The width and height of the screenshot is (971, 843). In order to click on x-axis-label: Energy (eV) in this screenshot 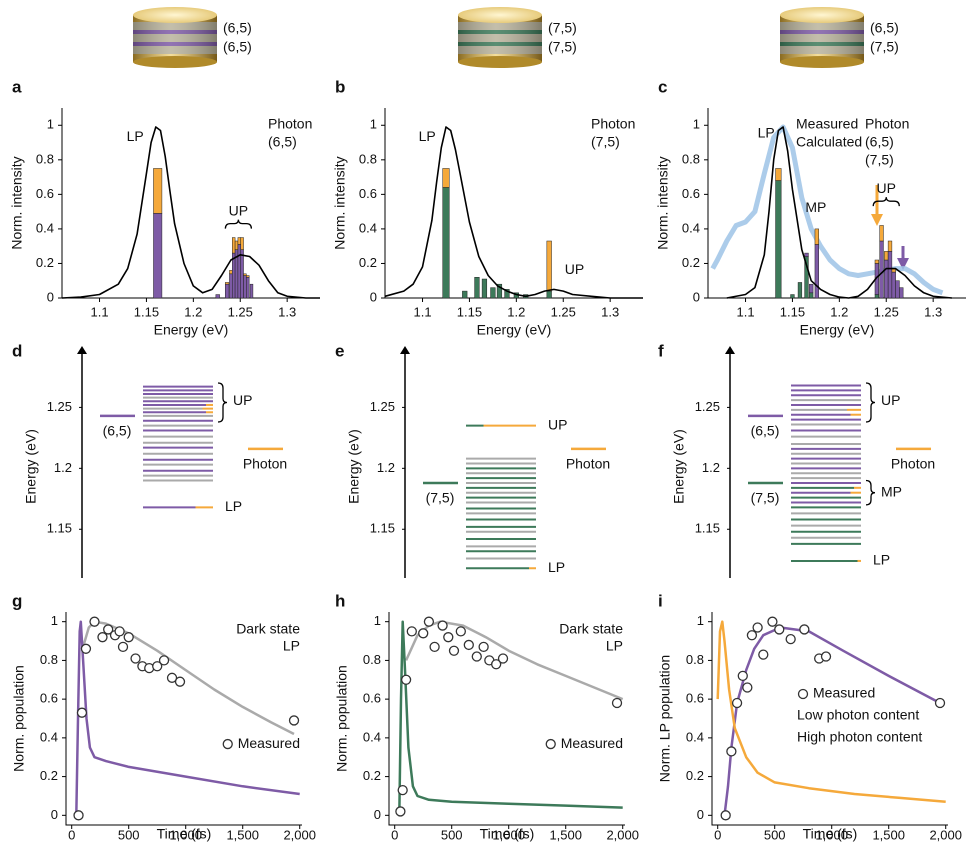, I will do `click(514, 330)`.